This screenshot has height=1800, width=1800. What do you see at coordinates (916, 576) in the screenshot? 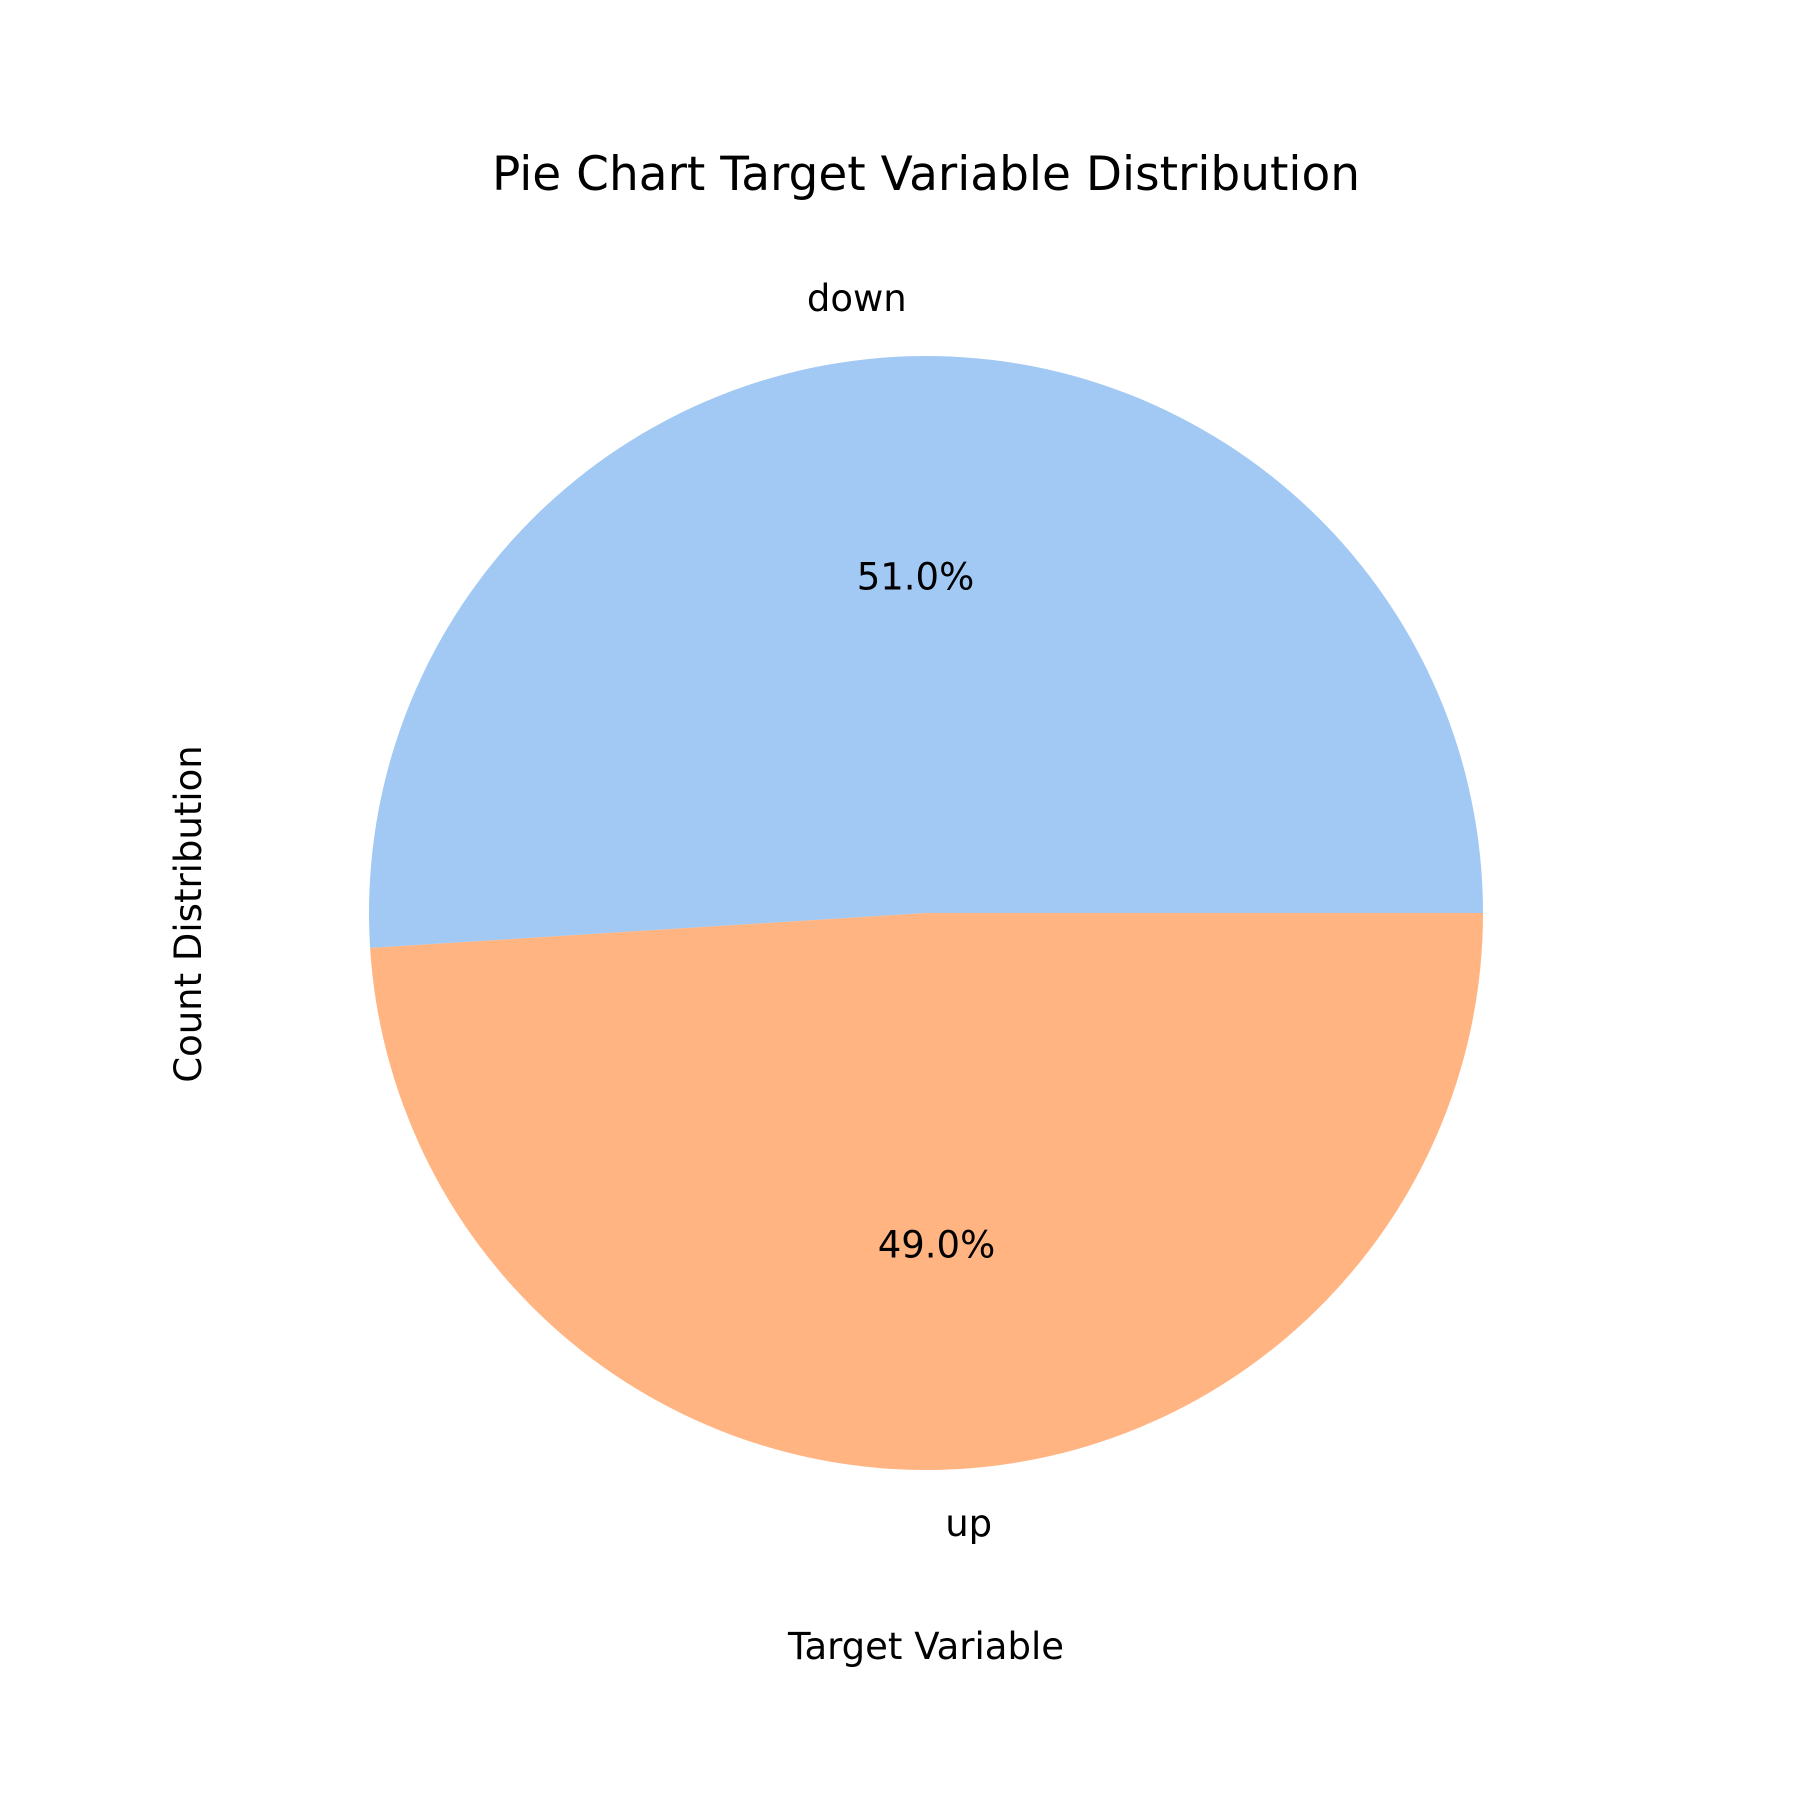
I see `slice-percent-down: 51.0%` at bounding box center [916, 576].